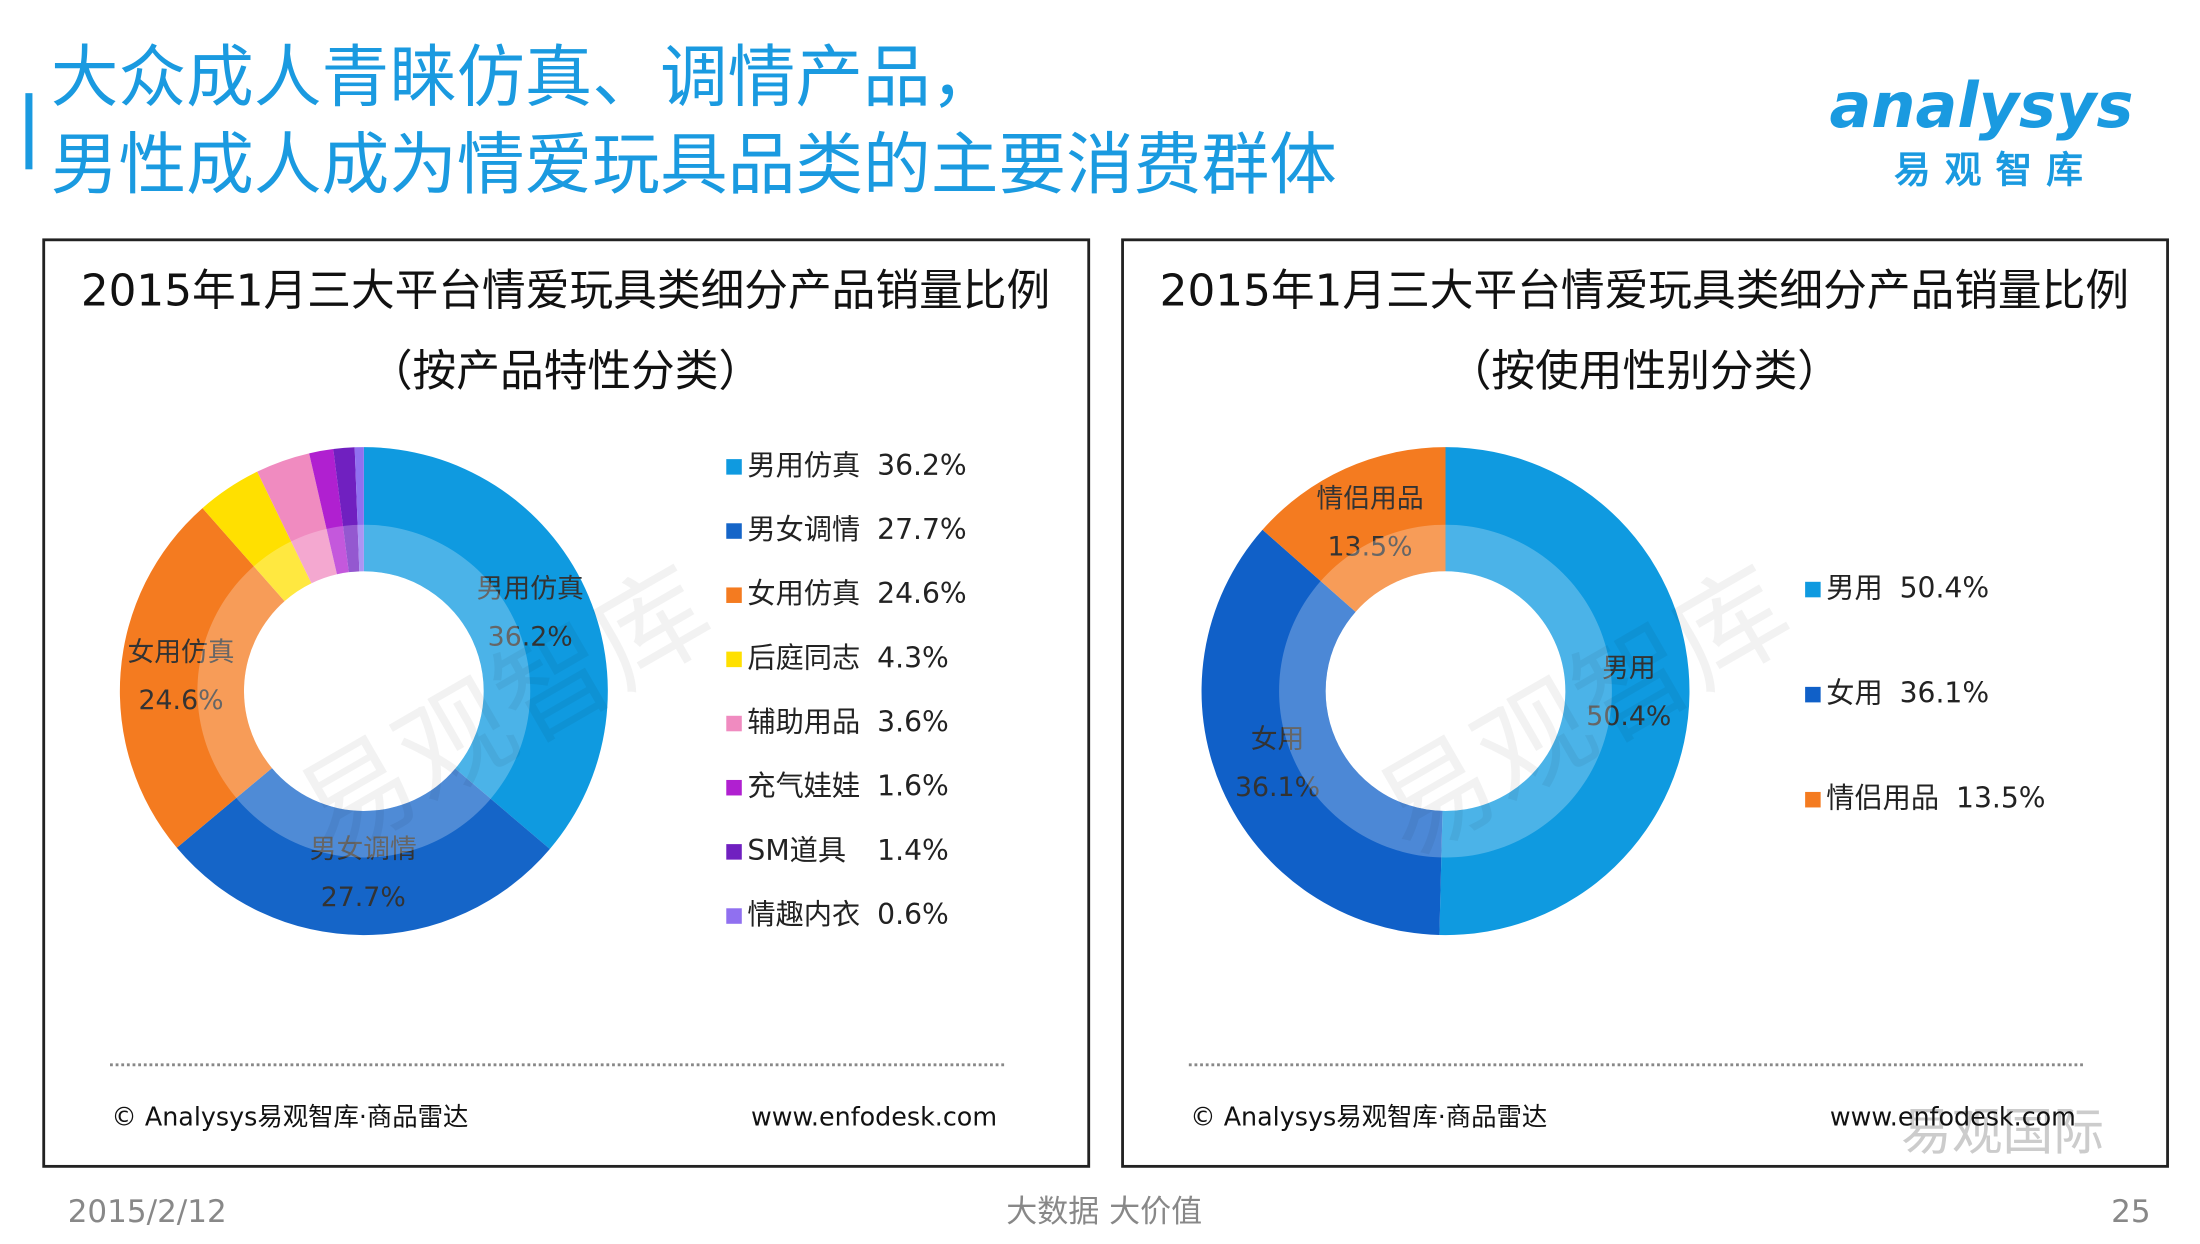 The width and height of the screenshot is (2200, 1244). I want to click on legend-label: 辅助用品, so click(803, 722).